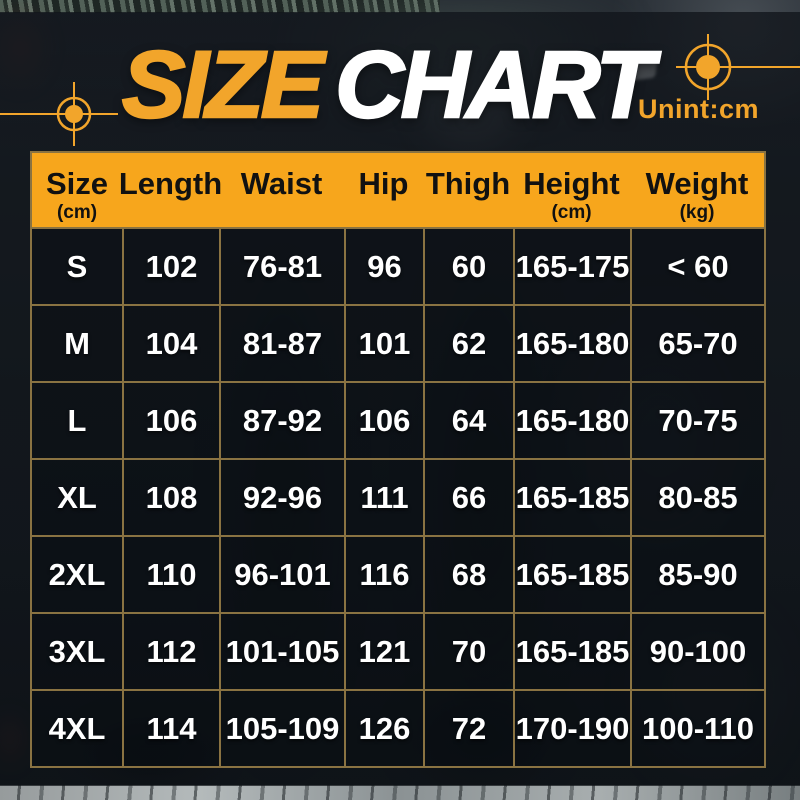 The image size is (800, 800). What do you see at coordinates (281, 727) in the screenshot?
I see `table-cell: 105-109` at bounding box center [281, 727].